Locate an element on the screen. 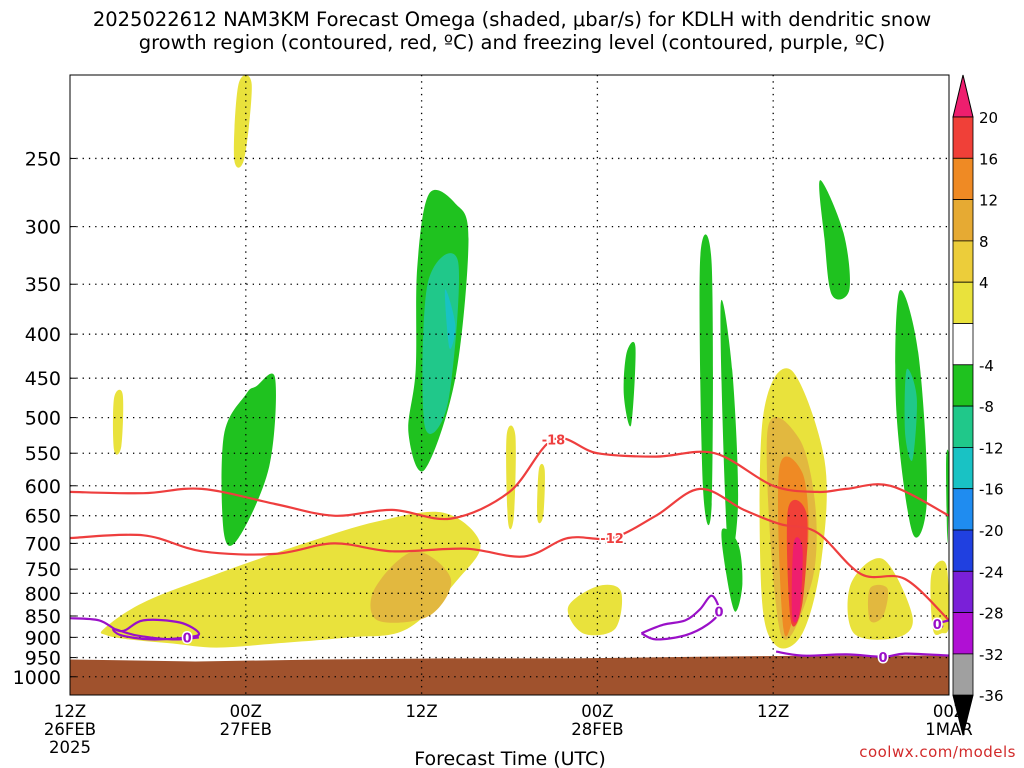  colorbar-label: 16 is located at coordinates (988, 159).